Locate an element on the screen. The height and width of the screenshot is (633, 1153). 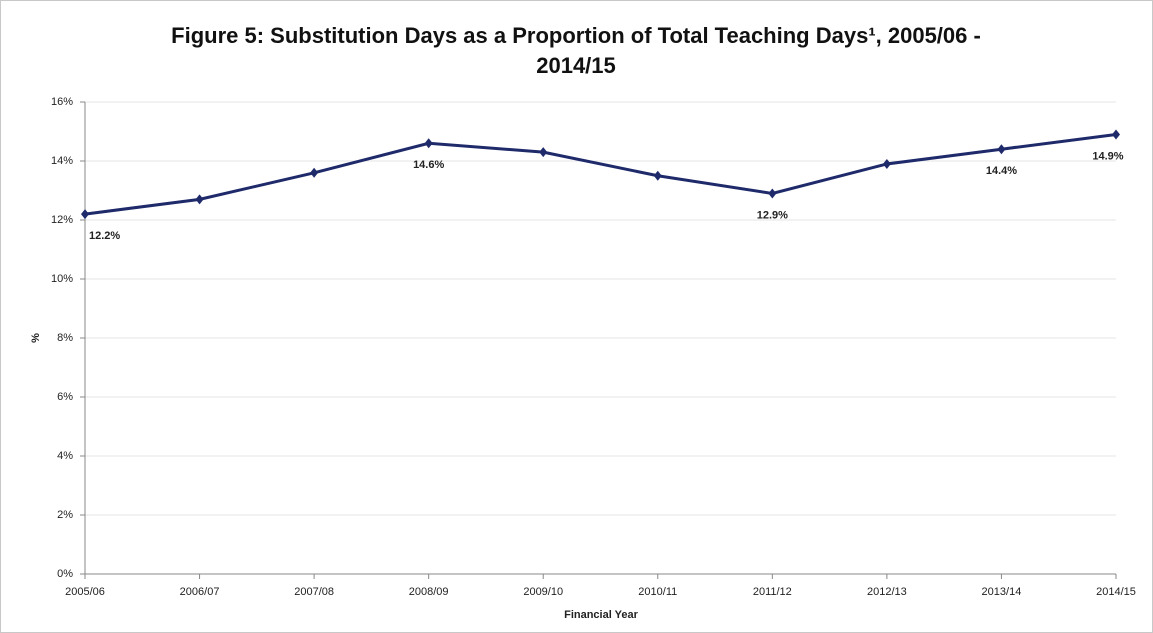
y-tick-label: 8% is located at coordinates (65, 338).